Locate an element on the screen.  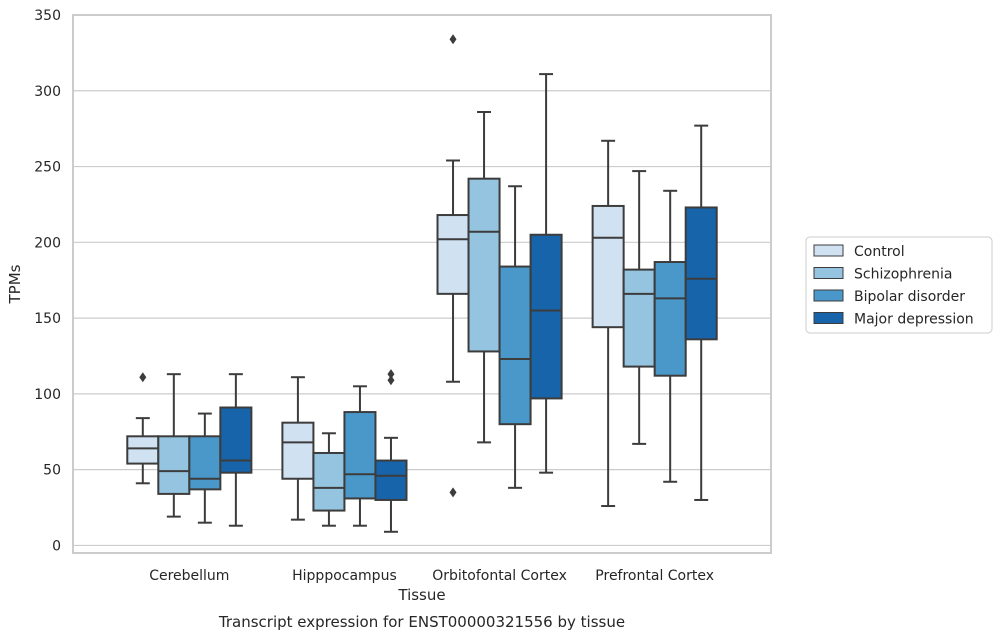
legend-label: Control is located at coordinates (879, 252).